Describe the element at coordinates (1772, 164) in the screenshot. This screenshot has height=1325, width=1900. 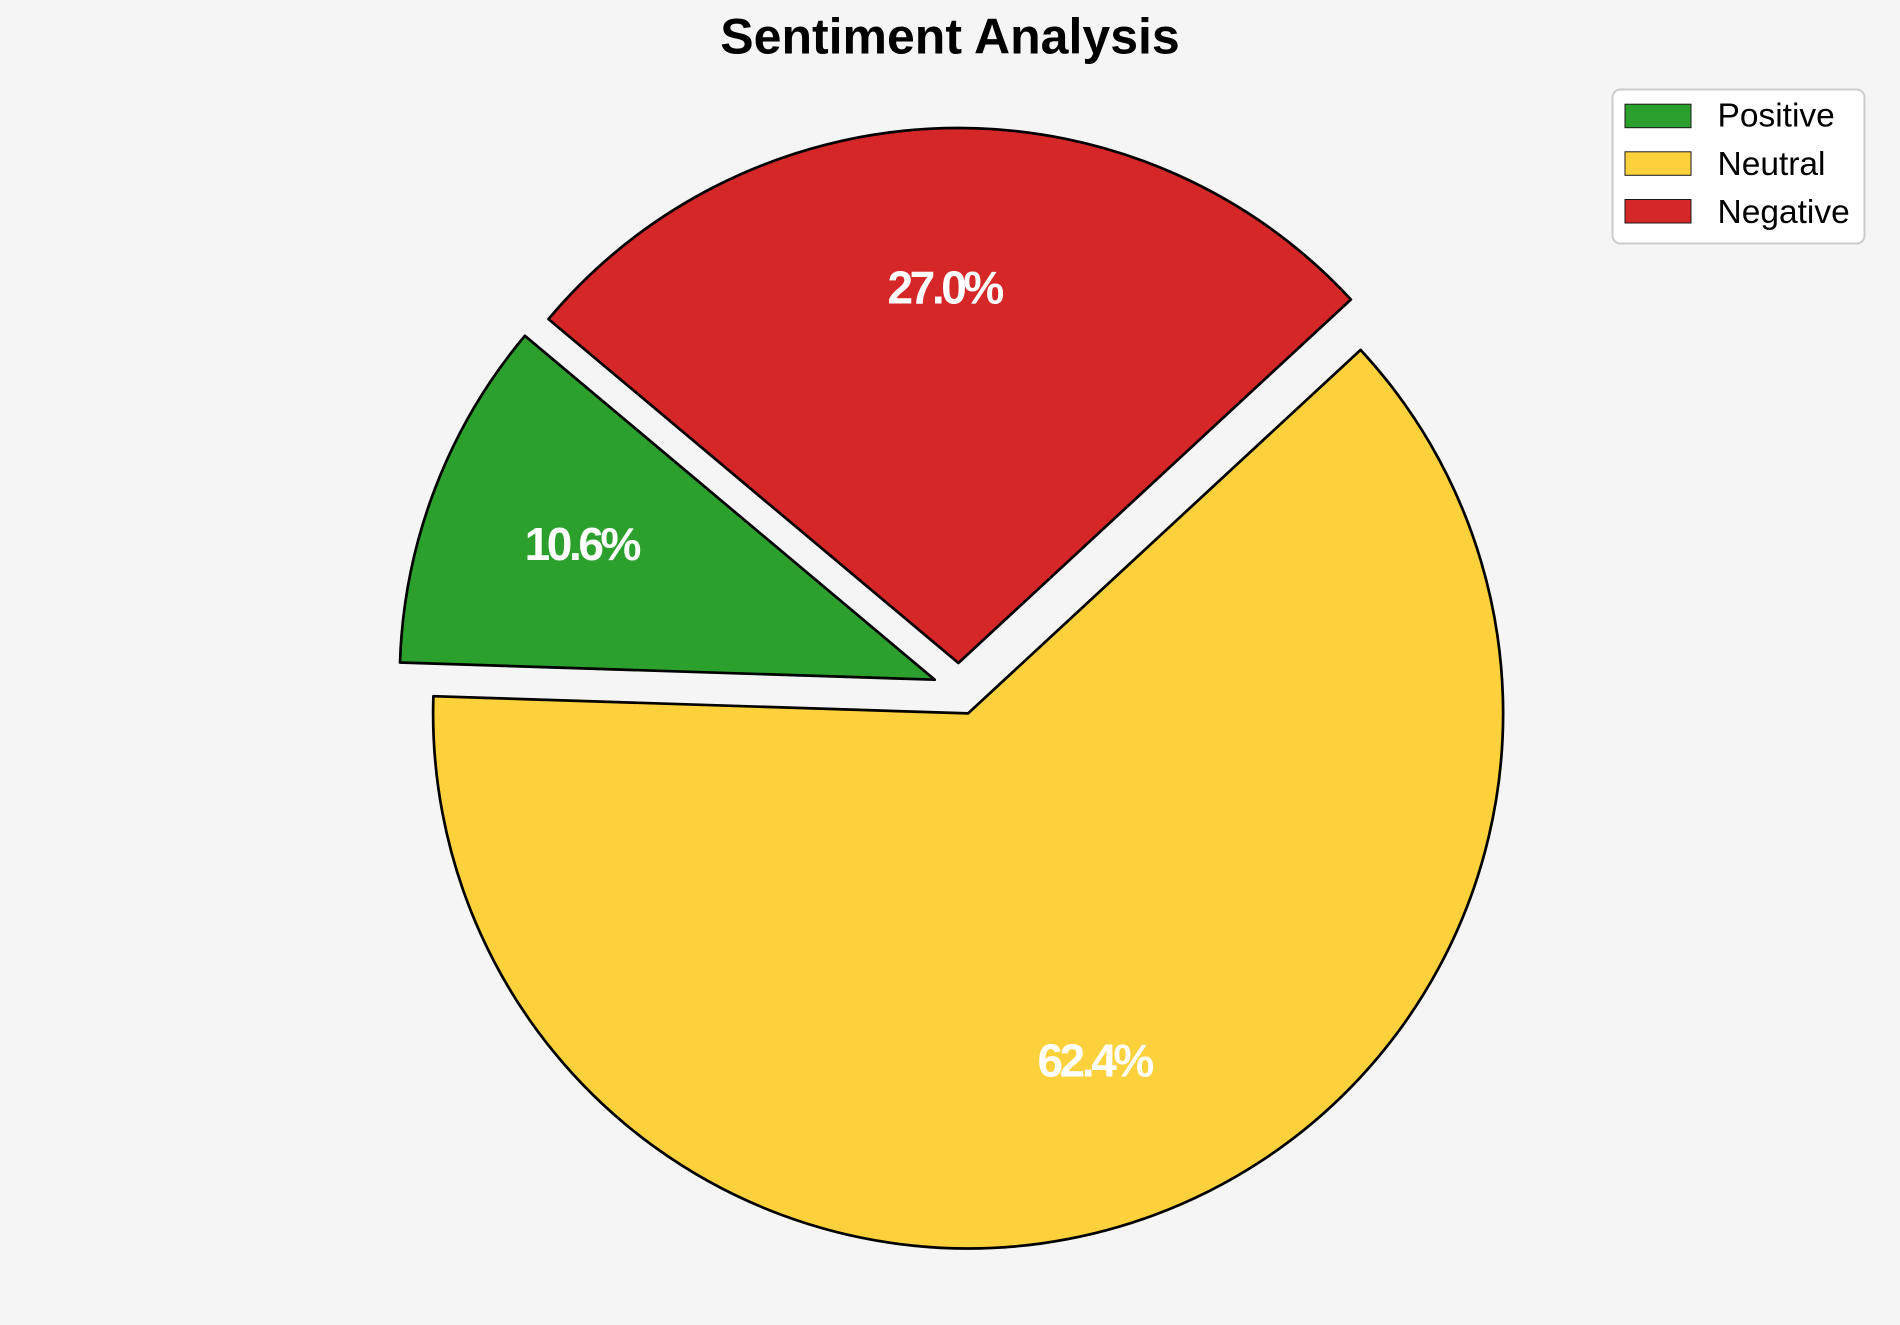
I see `svg-text: Neutral` at that location.